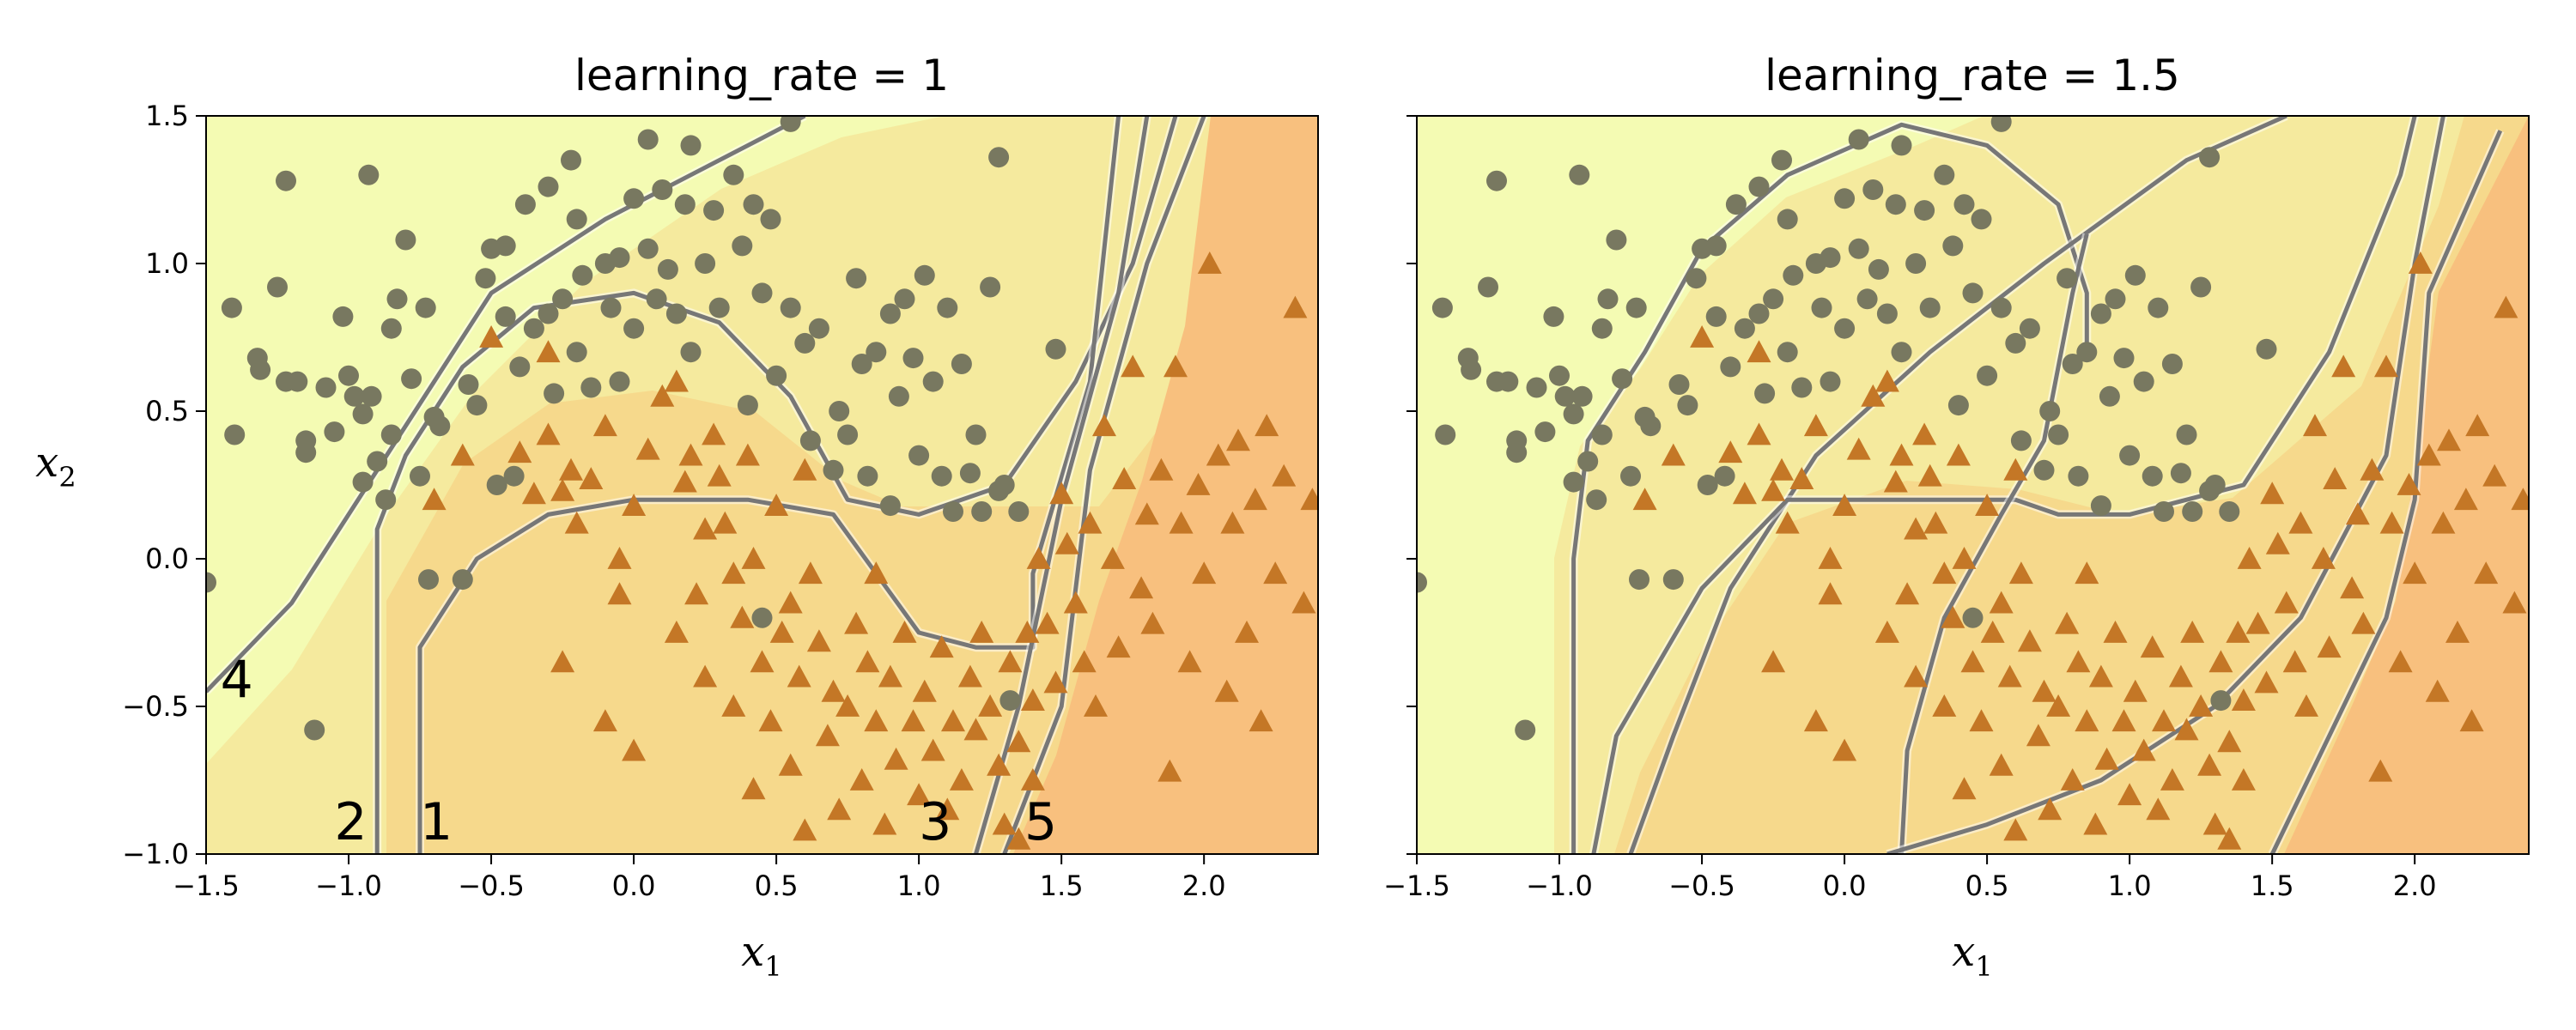  What do you see at coordinates (1845, 885) in the screenshot?
I see `x-tick-label: 0.0` at bounding box center [1845, 885].